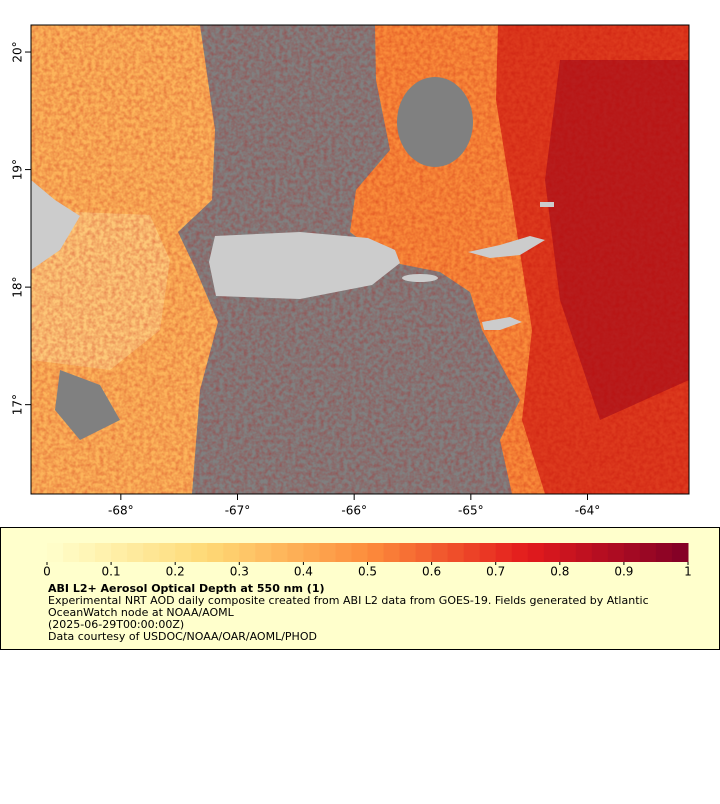  Describe the element at coordinates (688, 572) in the screenshot. I see `colorbar-tick-label: 1` at that location.